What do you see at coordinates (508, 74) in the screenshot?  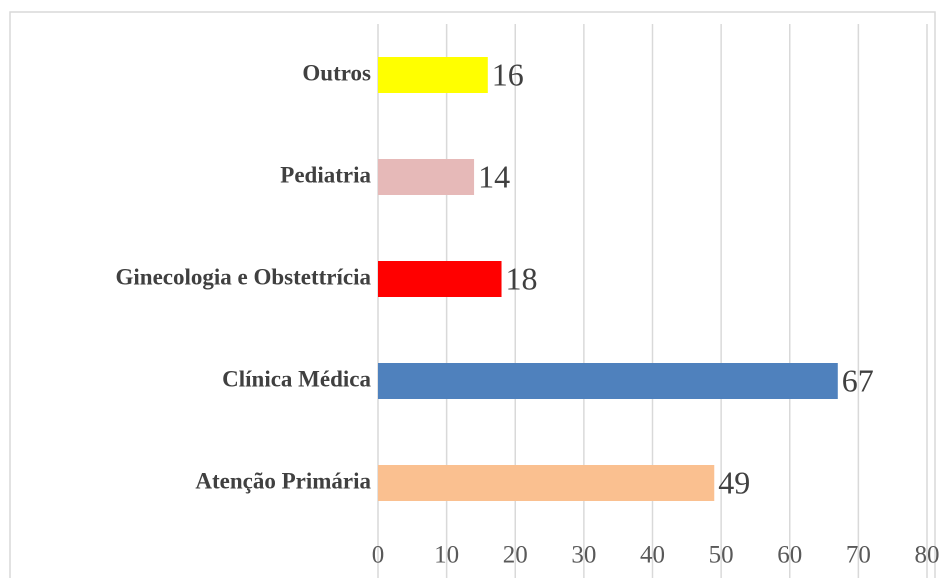 I see `data-label: 16` at bounding box center [508, 74].